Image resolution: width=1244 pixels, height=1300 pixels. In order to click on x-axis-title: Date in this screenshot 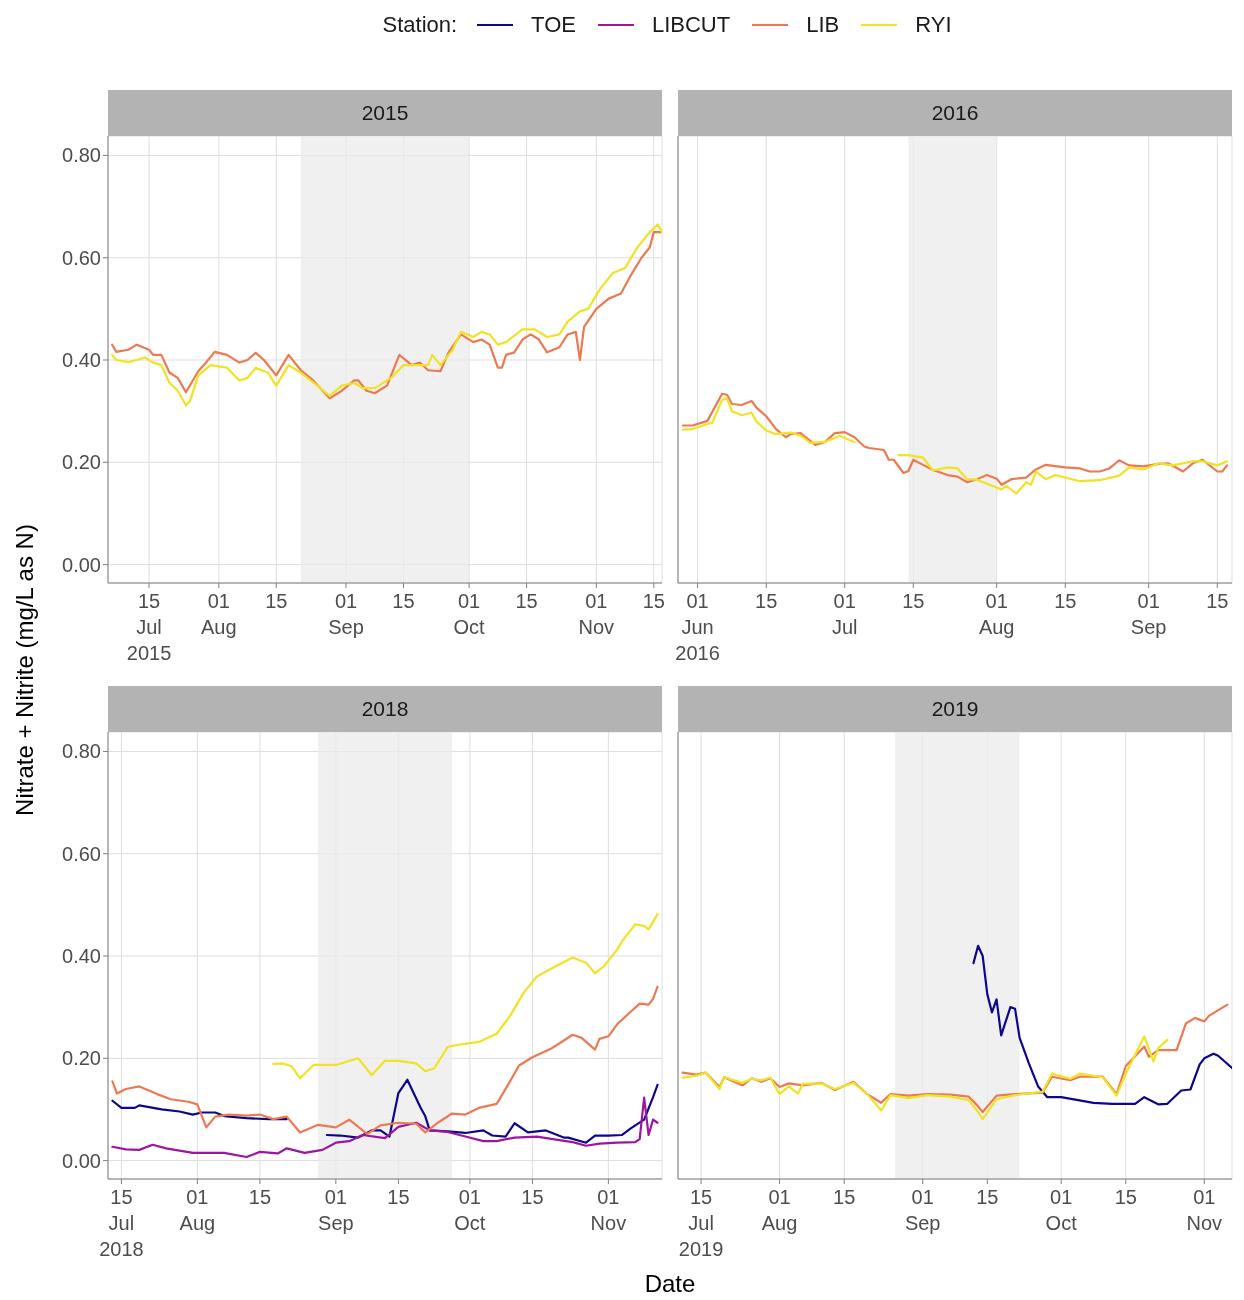, I will do `click(670, 1284)`.